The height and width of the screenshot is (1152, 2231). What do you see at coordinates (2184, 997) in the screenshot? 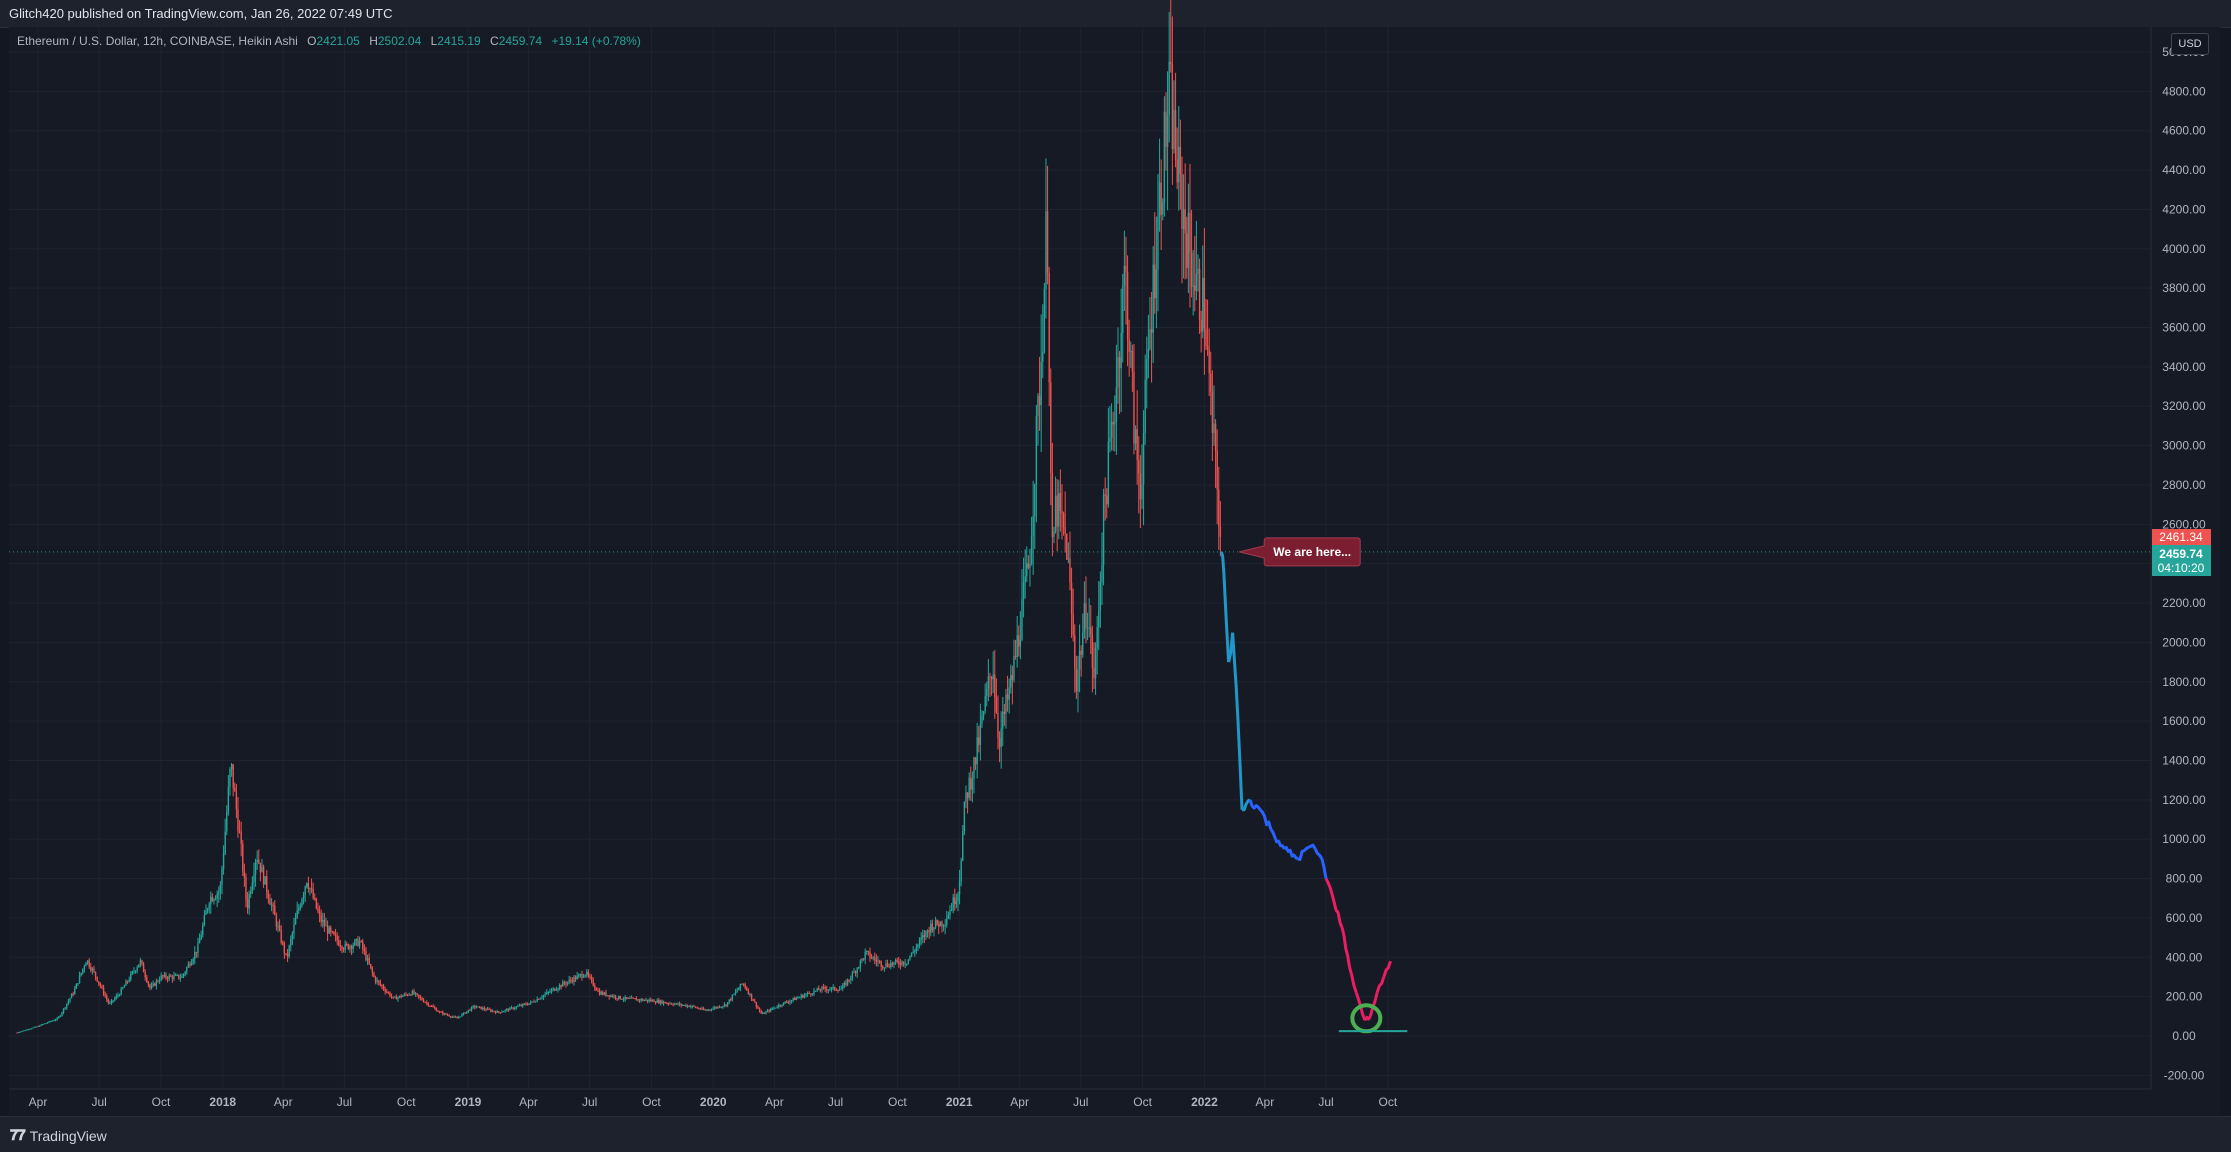
I see `y-tick-label: 200.00` at bounding box center [2184, 997].